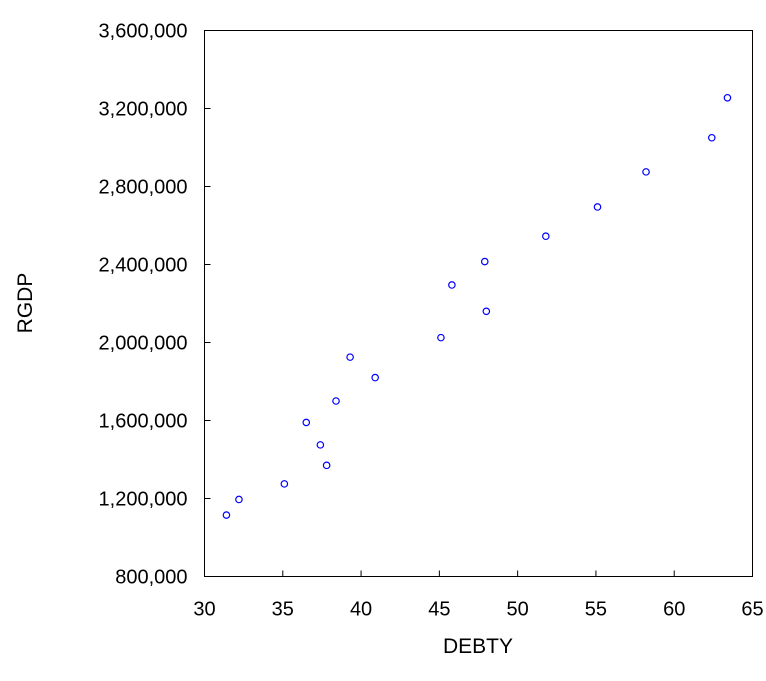 This screenshot has width=766, height=681. Describe the element at coordinates (361, 610) in the screenshot. I see `x-tick-label: 40` at that location.